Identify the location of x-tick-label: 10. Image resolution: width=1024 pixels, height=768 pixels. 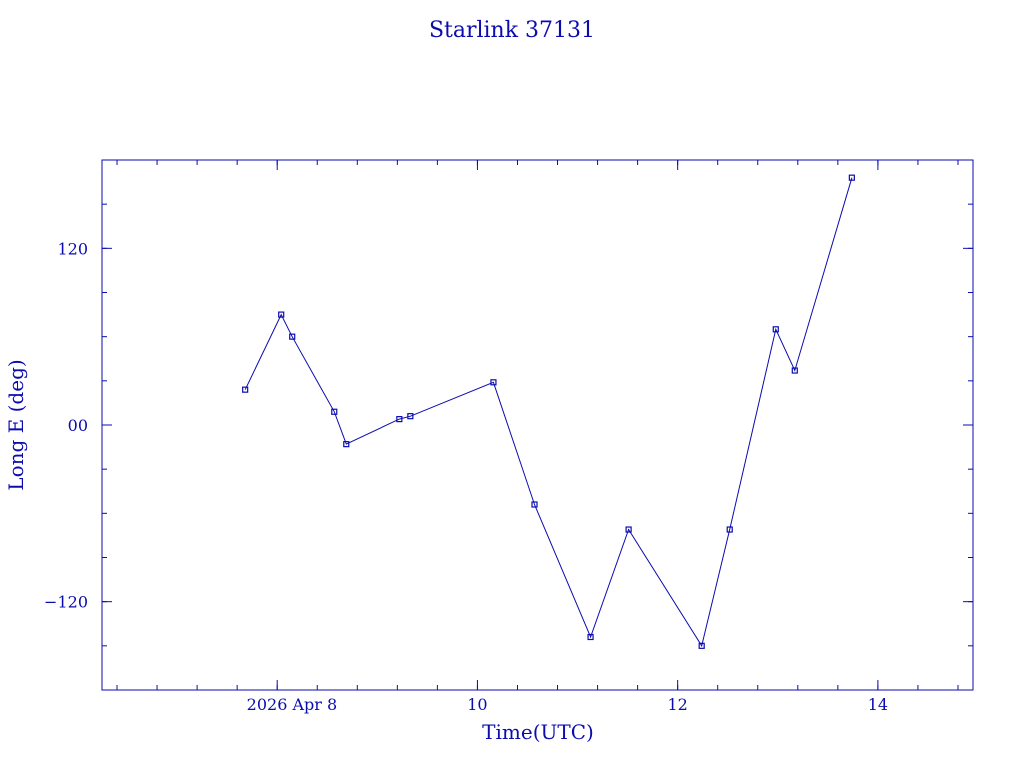
(477, 704).